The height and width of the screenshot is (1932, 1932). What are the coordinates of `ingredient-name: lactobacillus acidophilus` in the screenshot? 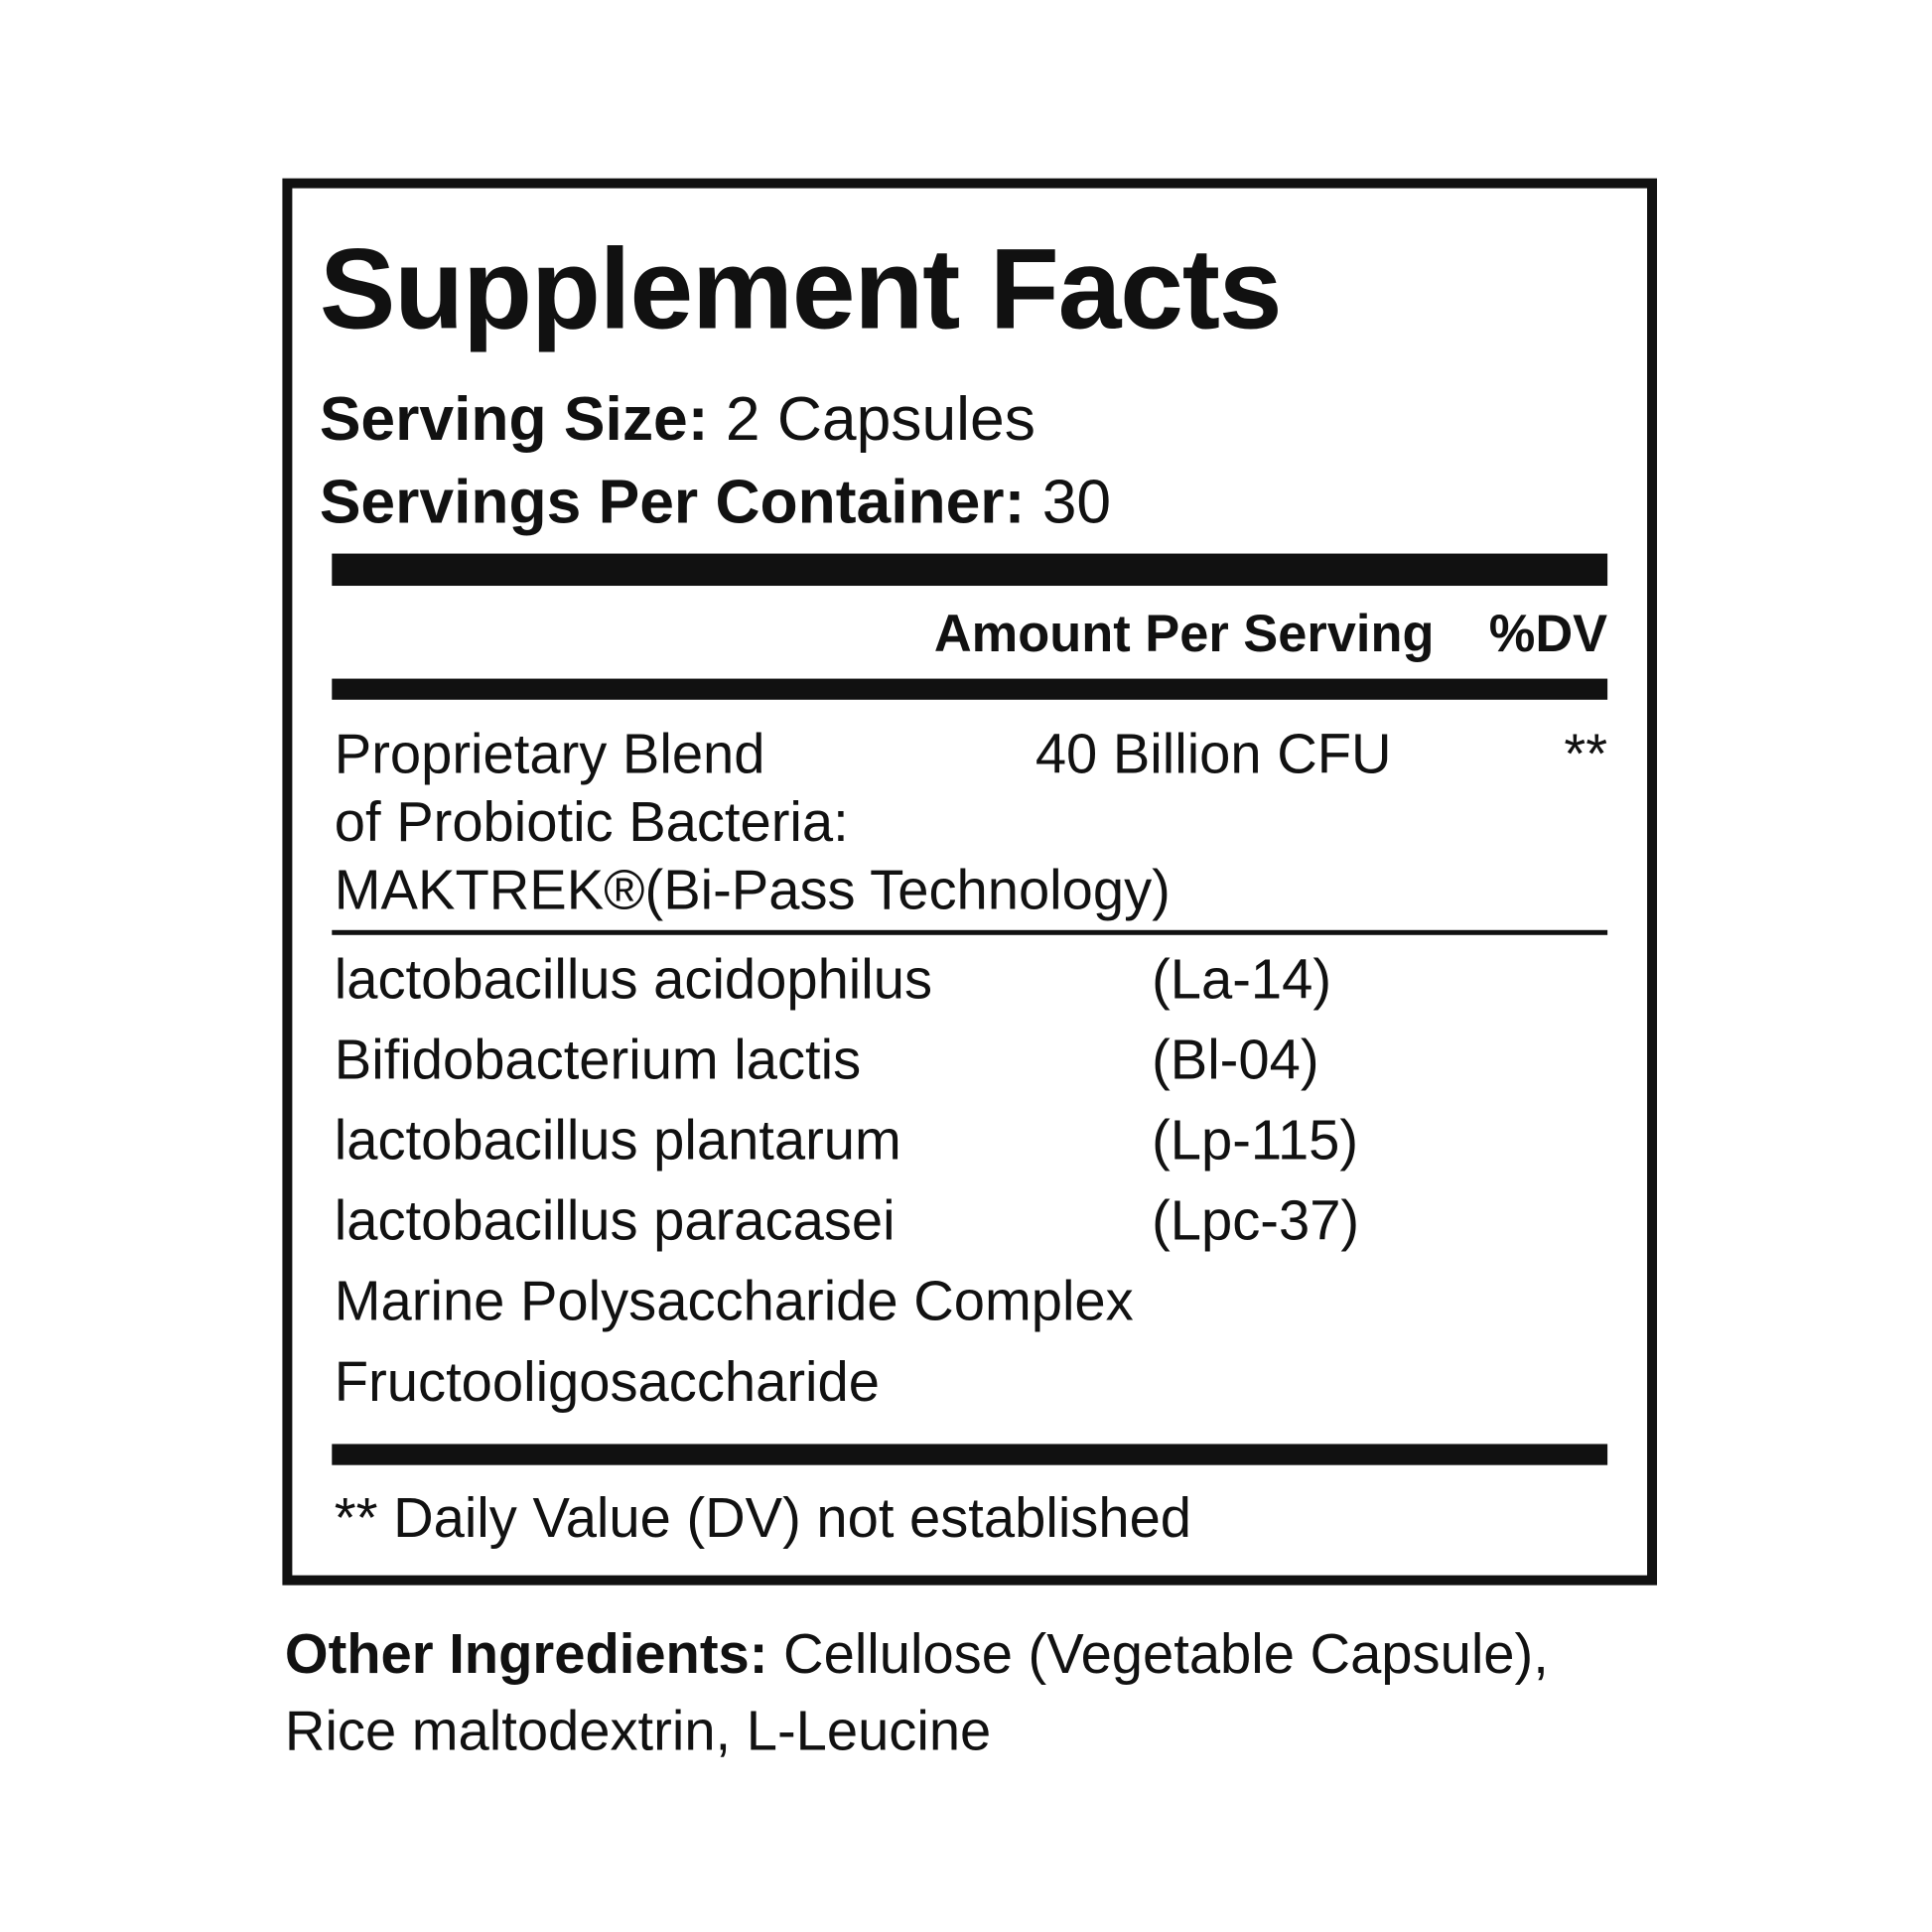 It's located at (634, 979).